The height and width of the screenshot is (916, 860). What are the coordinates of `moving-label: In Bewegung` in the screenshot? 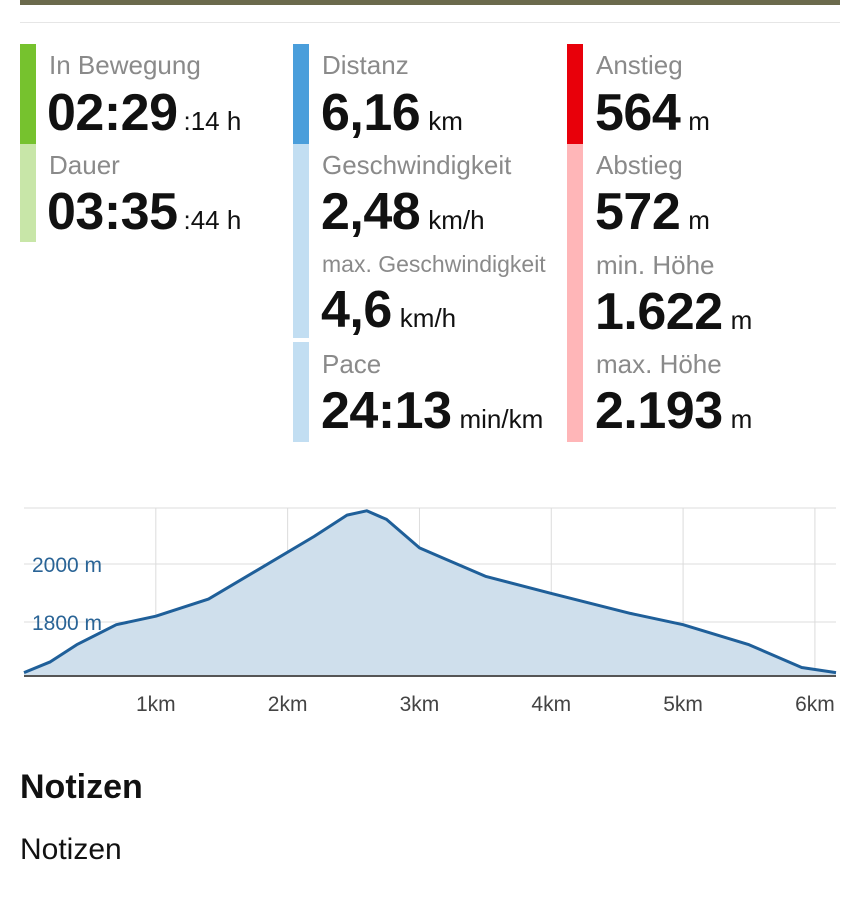 It's located at (125, 65).